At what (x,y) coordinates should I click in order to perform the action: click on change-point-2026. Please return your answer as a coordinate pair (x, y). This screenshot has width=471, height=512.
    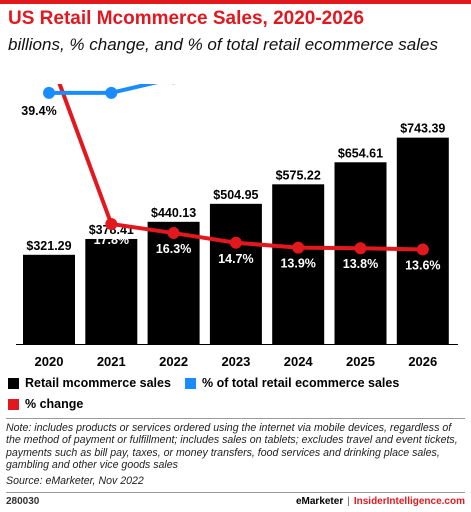
    Looking at the image, I should click on (422, 249).